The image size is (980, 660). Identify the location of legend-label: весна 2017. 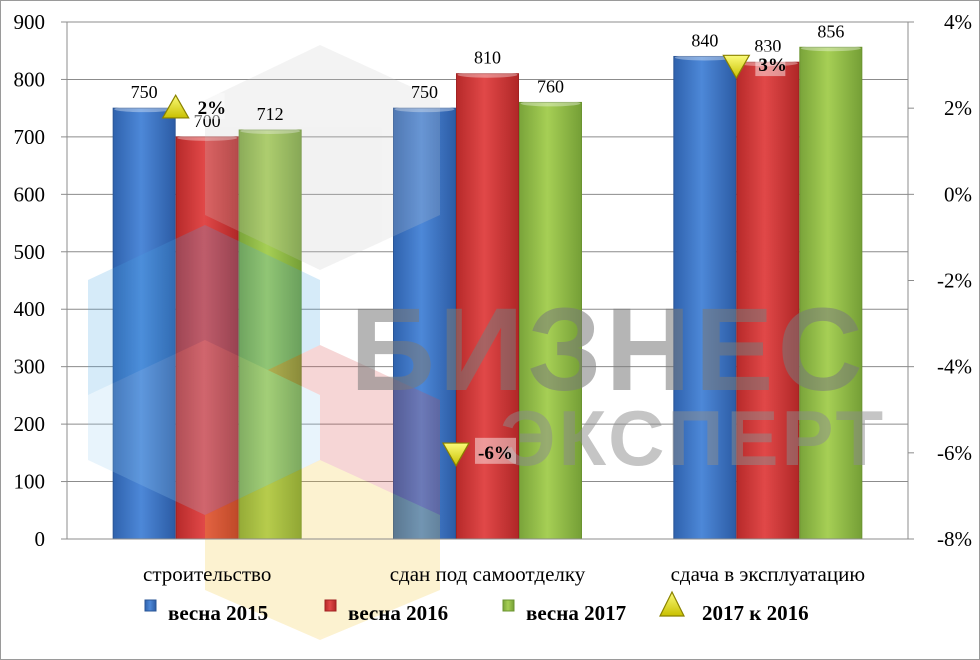
(576, 613).